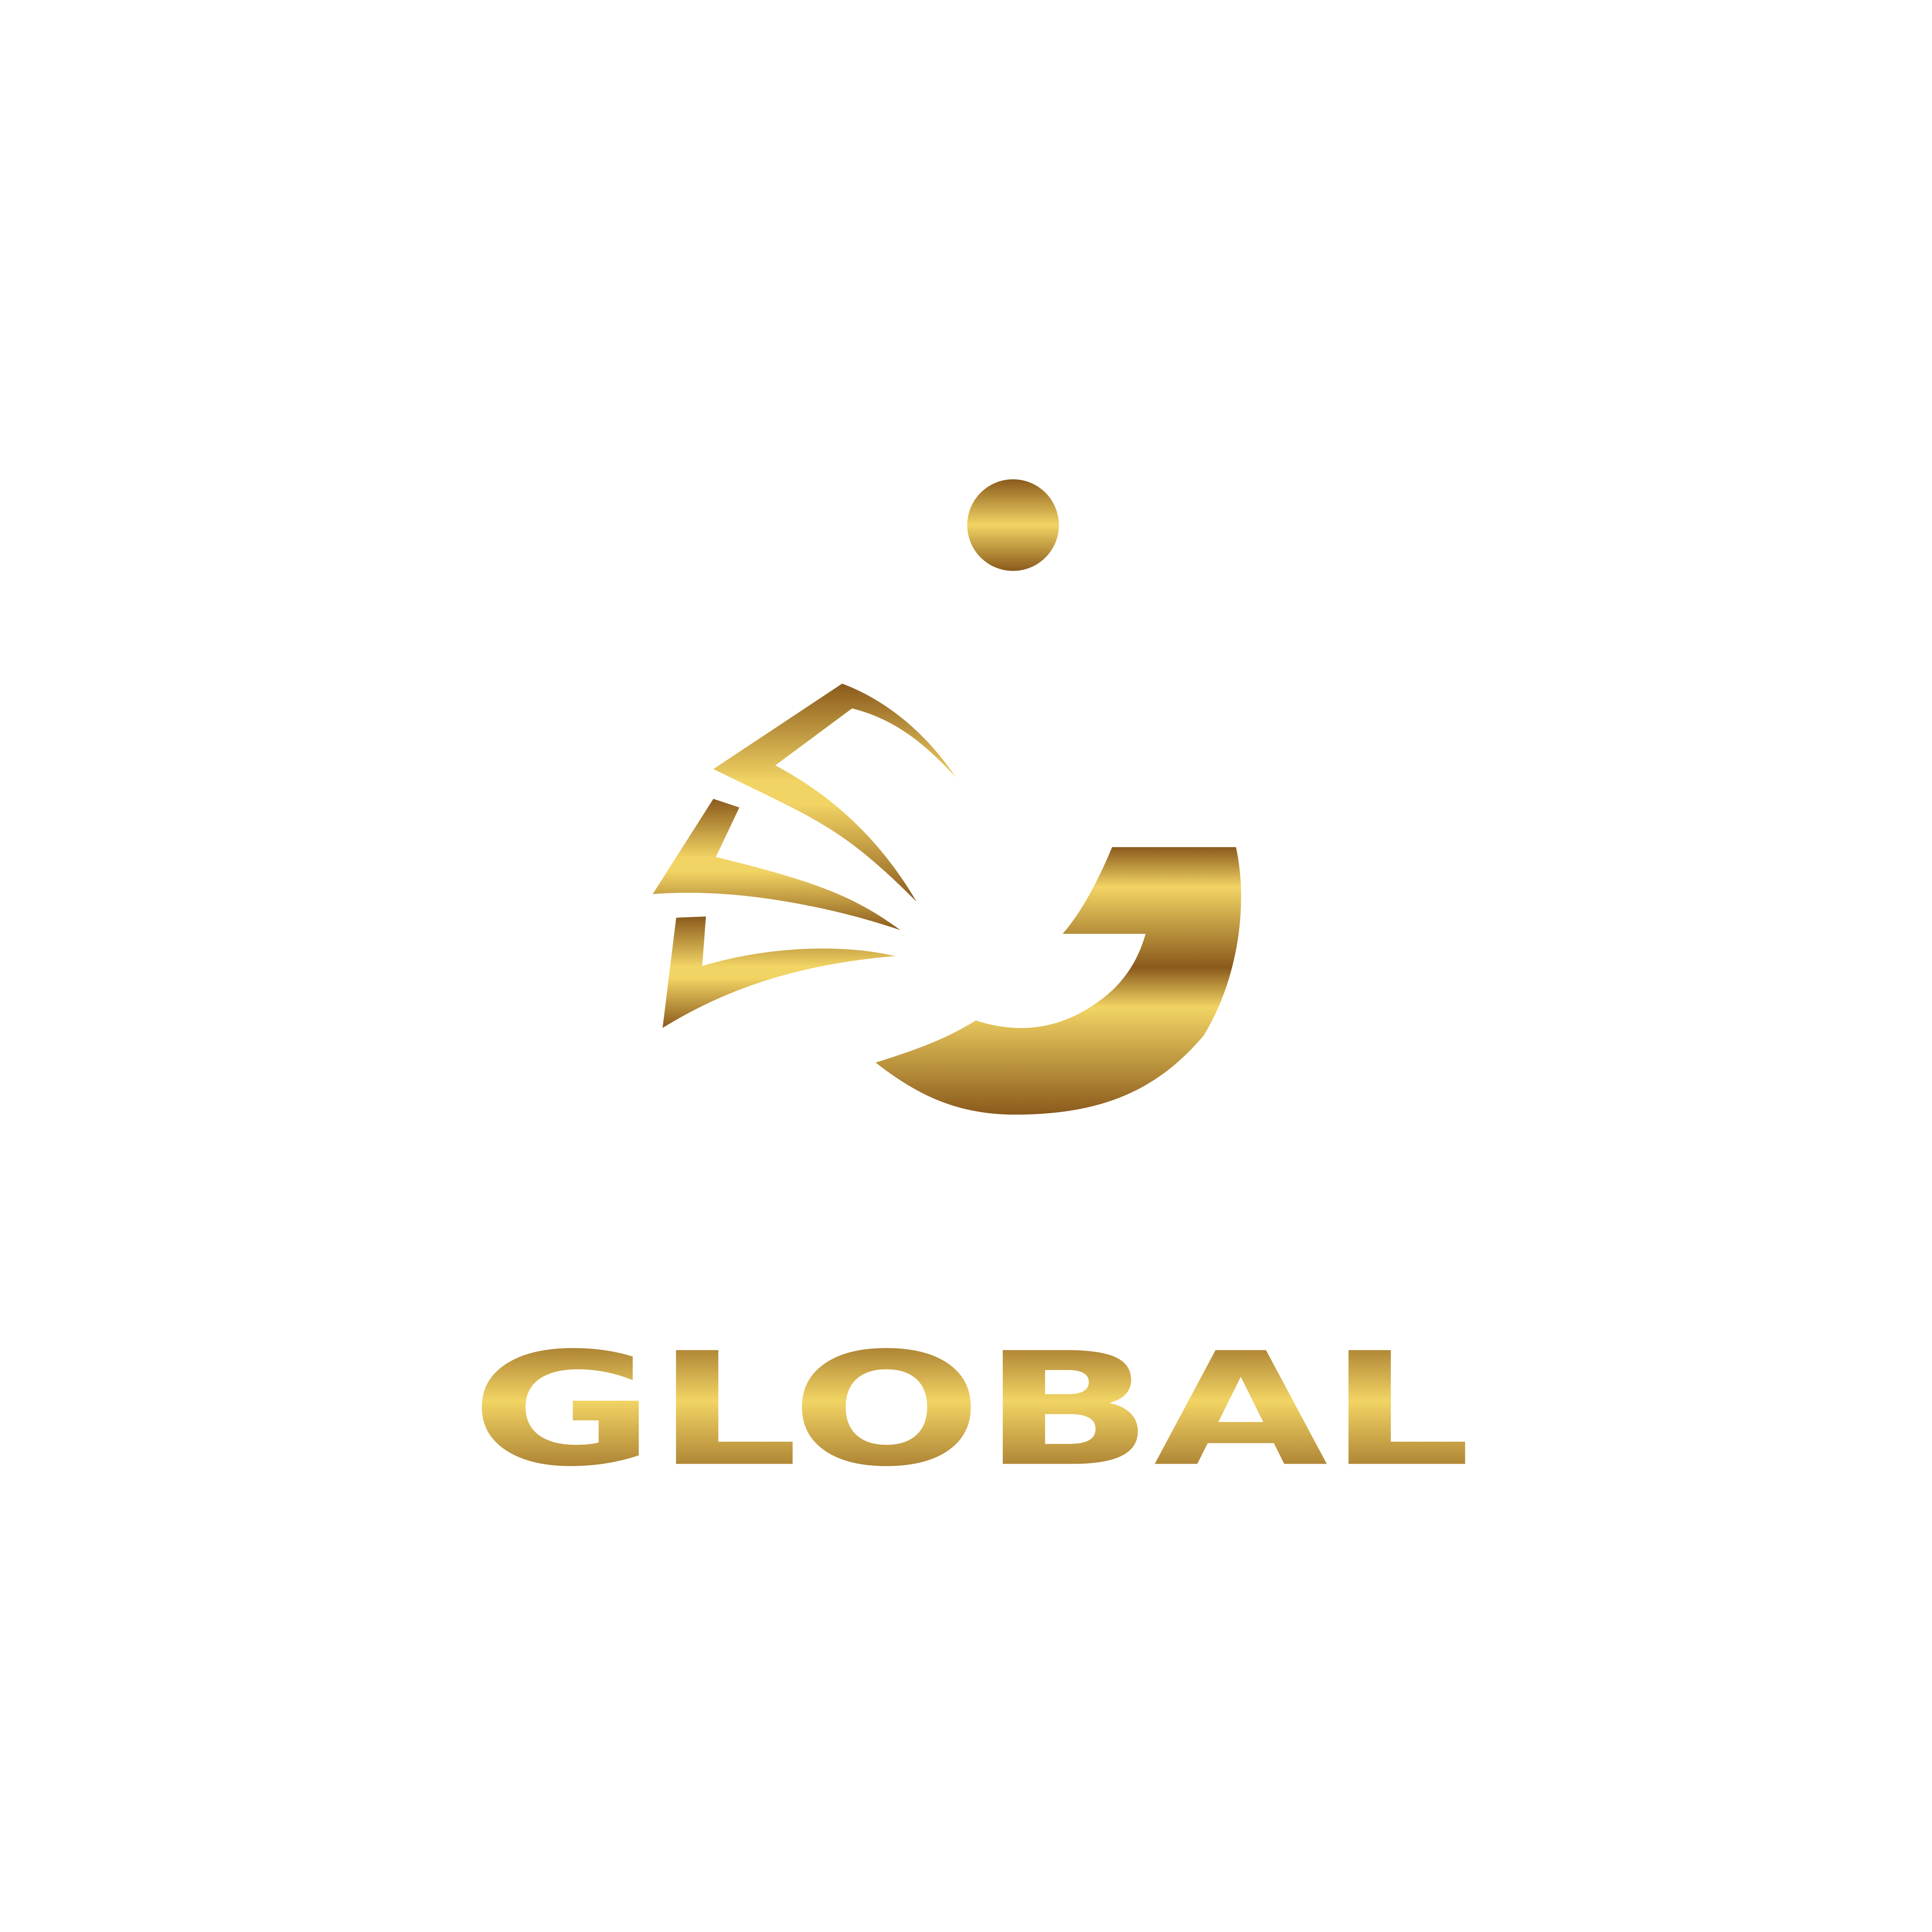  I want to click on wordmark-text: GLOBAL, so click(970, 1410).